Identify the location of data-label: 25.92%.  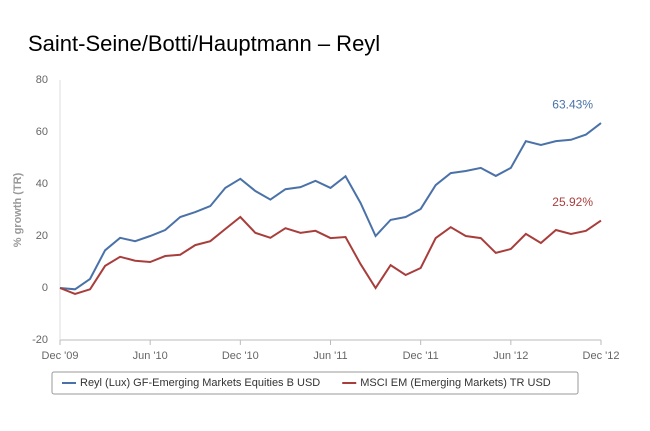
(572, 202).